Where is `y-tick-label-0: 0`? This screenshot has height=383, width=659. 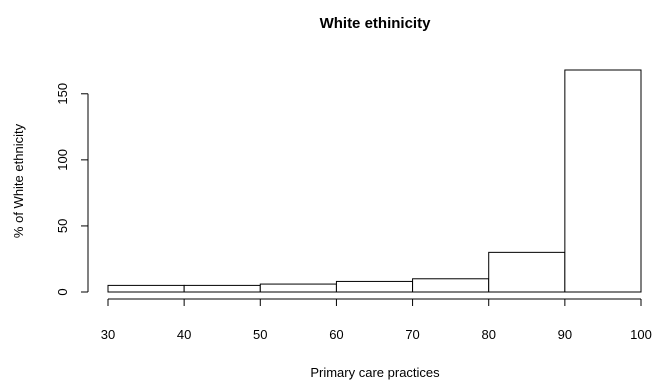
y-tick-label-0: 0 is located at coordinates (62, 291).